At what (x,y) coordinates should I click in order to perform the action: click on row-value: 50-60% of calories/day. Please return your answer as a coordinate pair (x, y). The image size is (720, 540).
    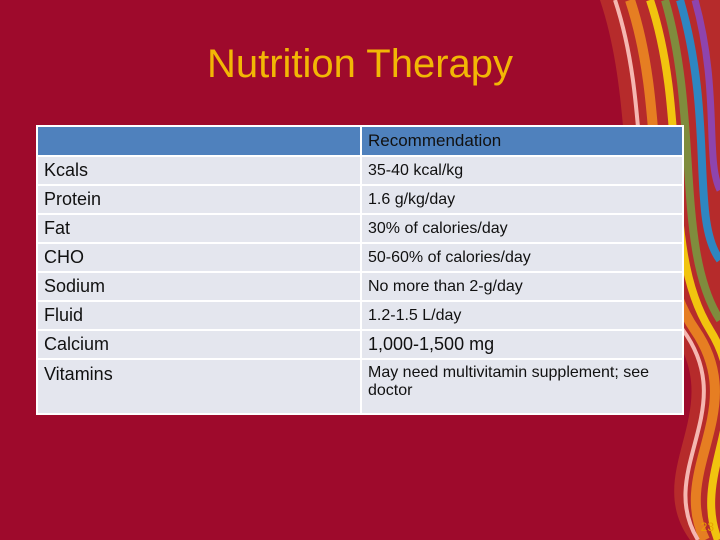
    Looking at the image, I should click on (522, 257).